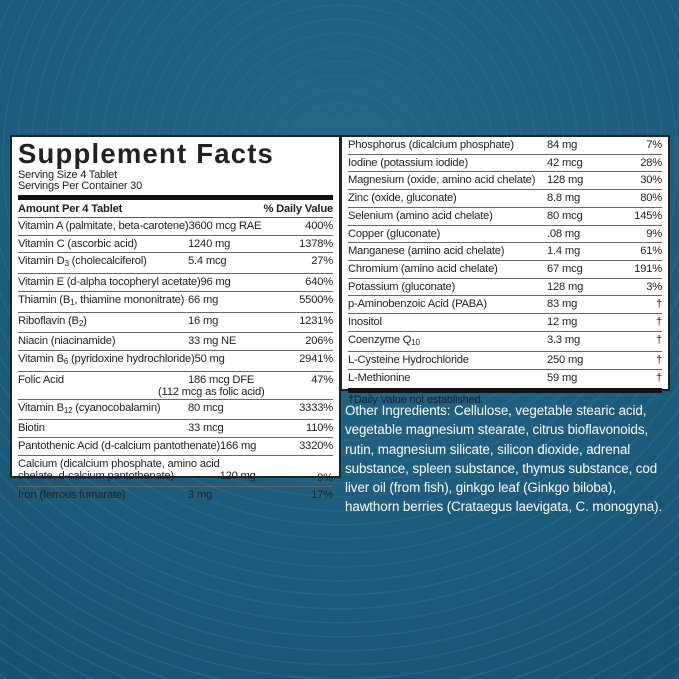  What do you see at coordinates (31, 428) in the screenshot?
I see `nutrient-name: Biotin` at bounding box center [31, 428].